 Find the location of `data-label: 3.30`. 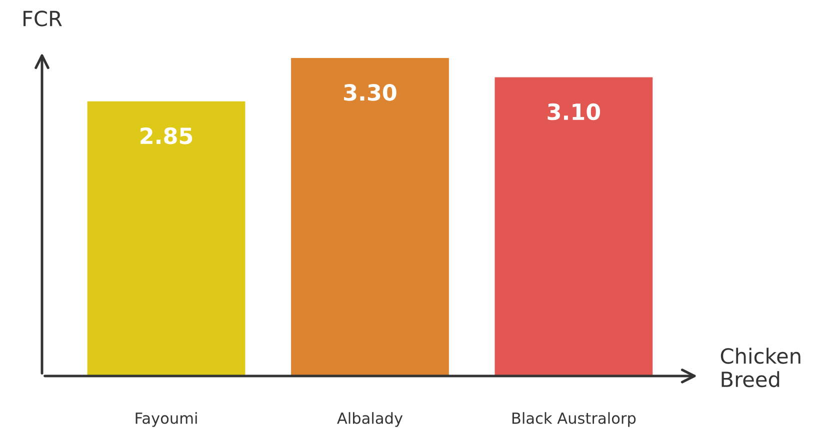

data-label: 3.30 is located at coordinates (370, 92).